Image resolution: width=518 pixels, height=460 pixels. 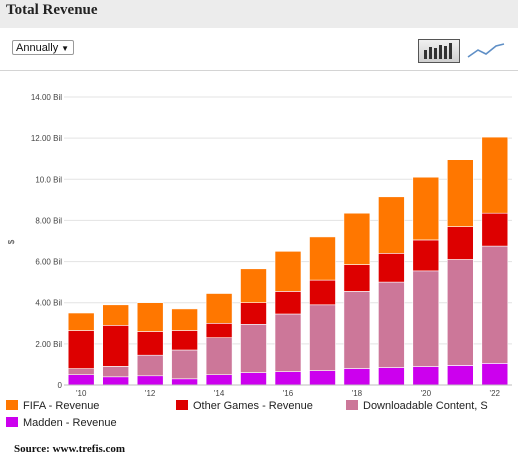 I want to click on legend-item: Other Games - Revenue, so click(x=244, y=406).